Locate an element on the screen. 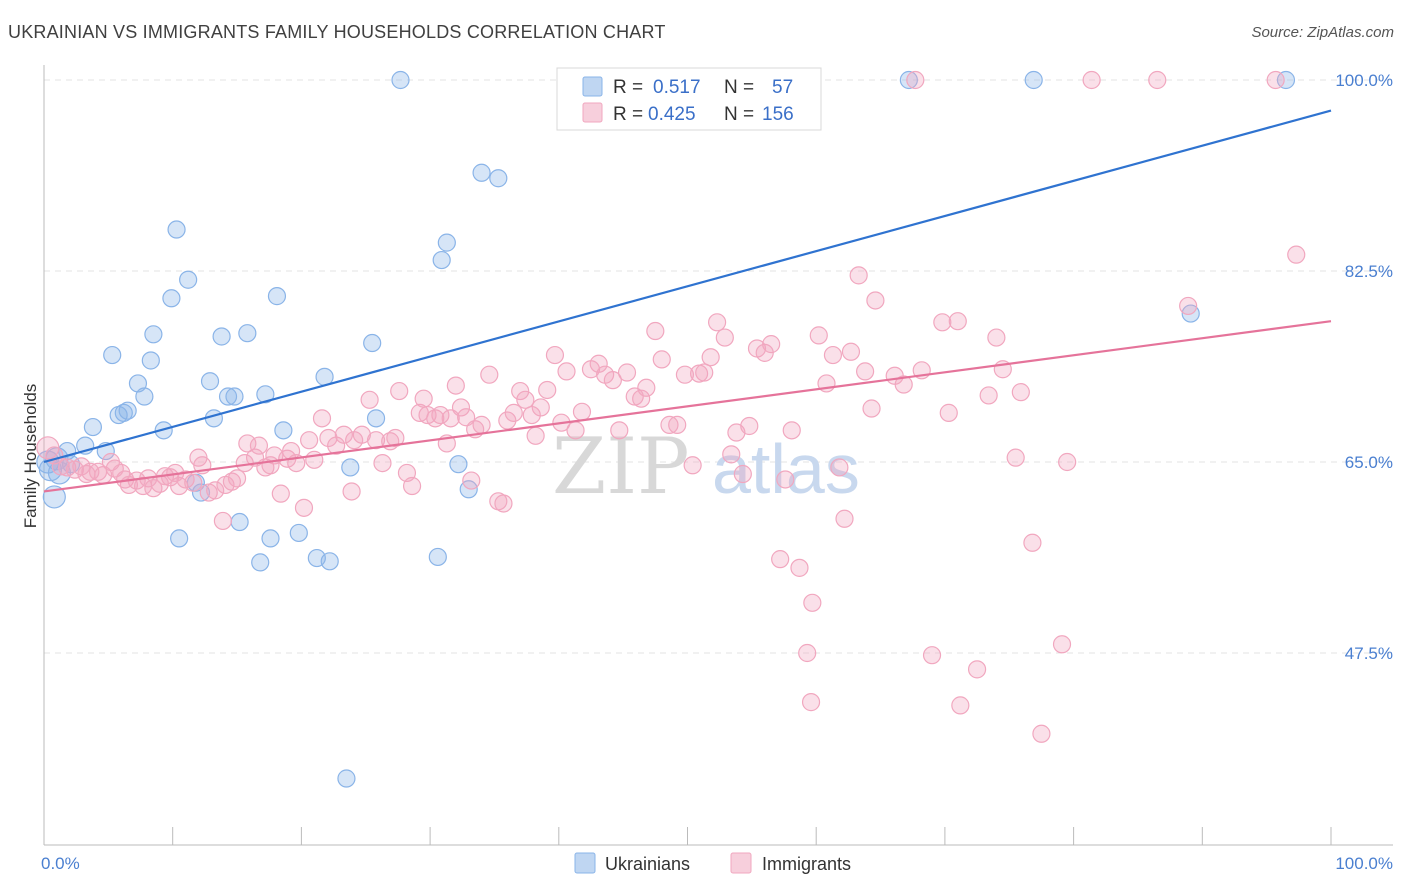 Image resolution: width=1406 pixels, height=892 pixels. series-legend-swatch-immigrants is located at coordinates (741, 863).